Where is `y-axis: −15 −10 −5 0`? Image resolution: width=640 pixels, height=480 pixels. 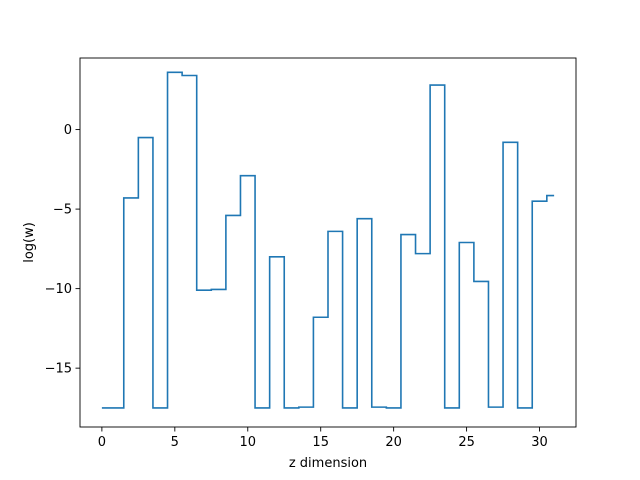
y-axis: −15 −10 −5 0 is located at coordinates (62, 250).